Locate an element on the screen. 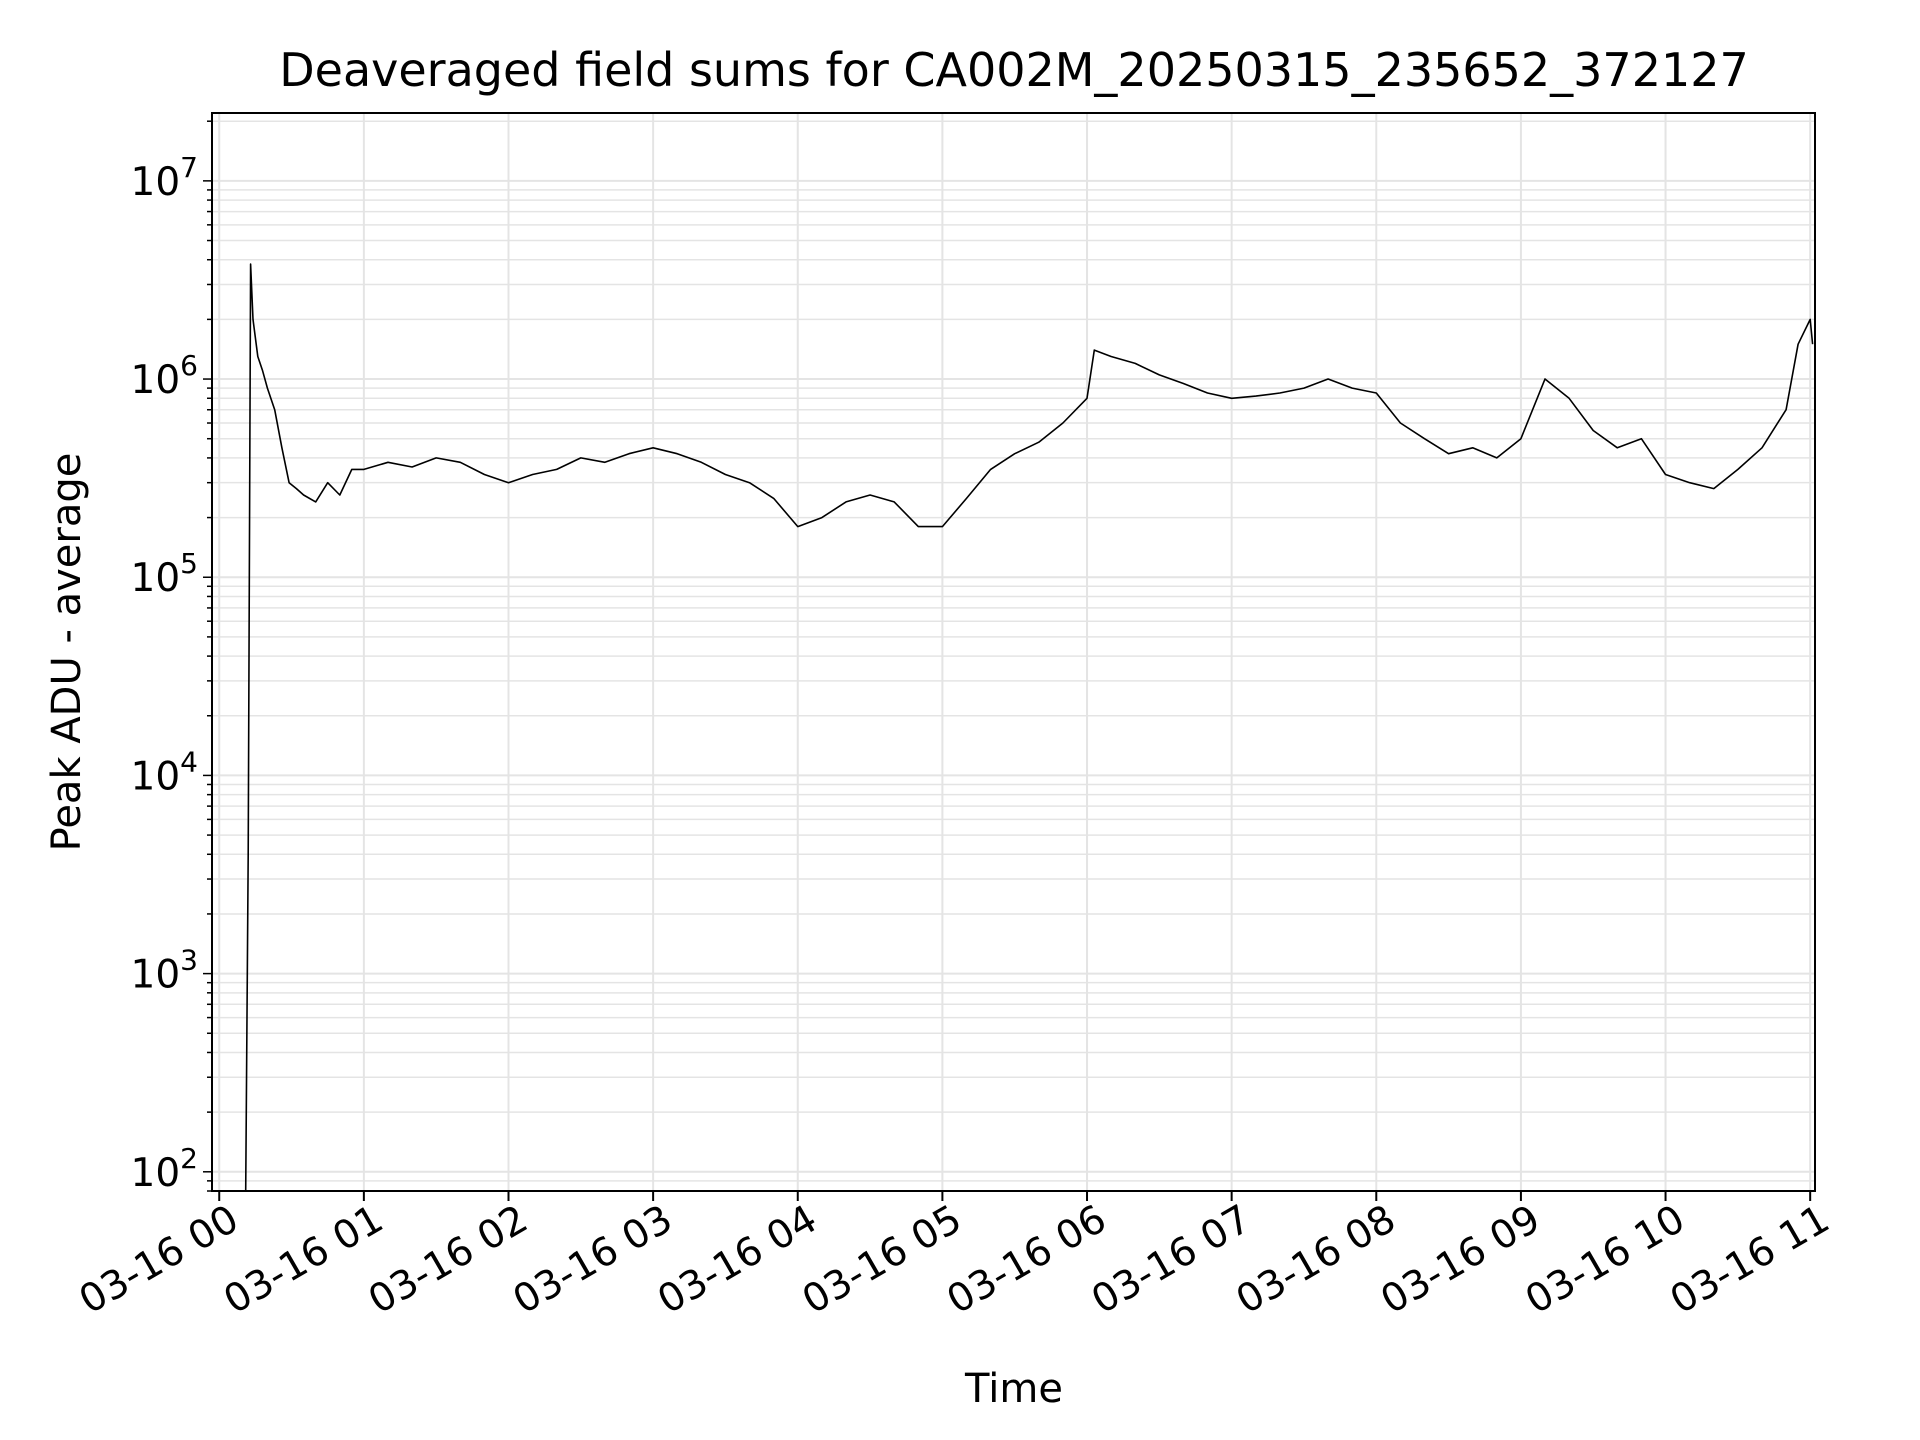 The width and height of the screenshot is (1920, 1440). y-tick-label: 10⁴ is located at coordinates (164, 772).